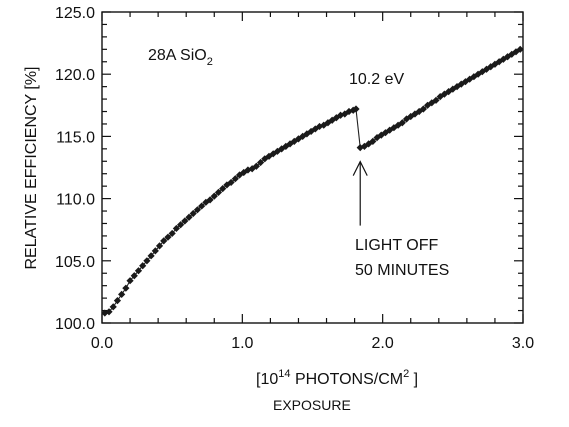 Image resolution: width=569 pixels, height=427 pixels. What do you see at coordinates (406, 374) in the screenshot?
I see `x-axis-label-units-exponent: 2` at bounding box center [406, 374].